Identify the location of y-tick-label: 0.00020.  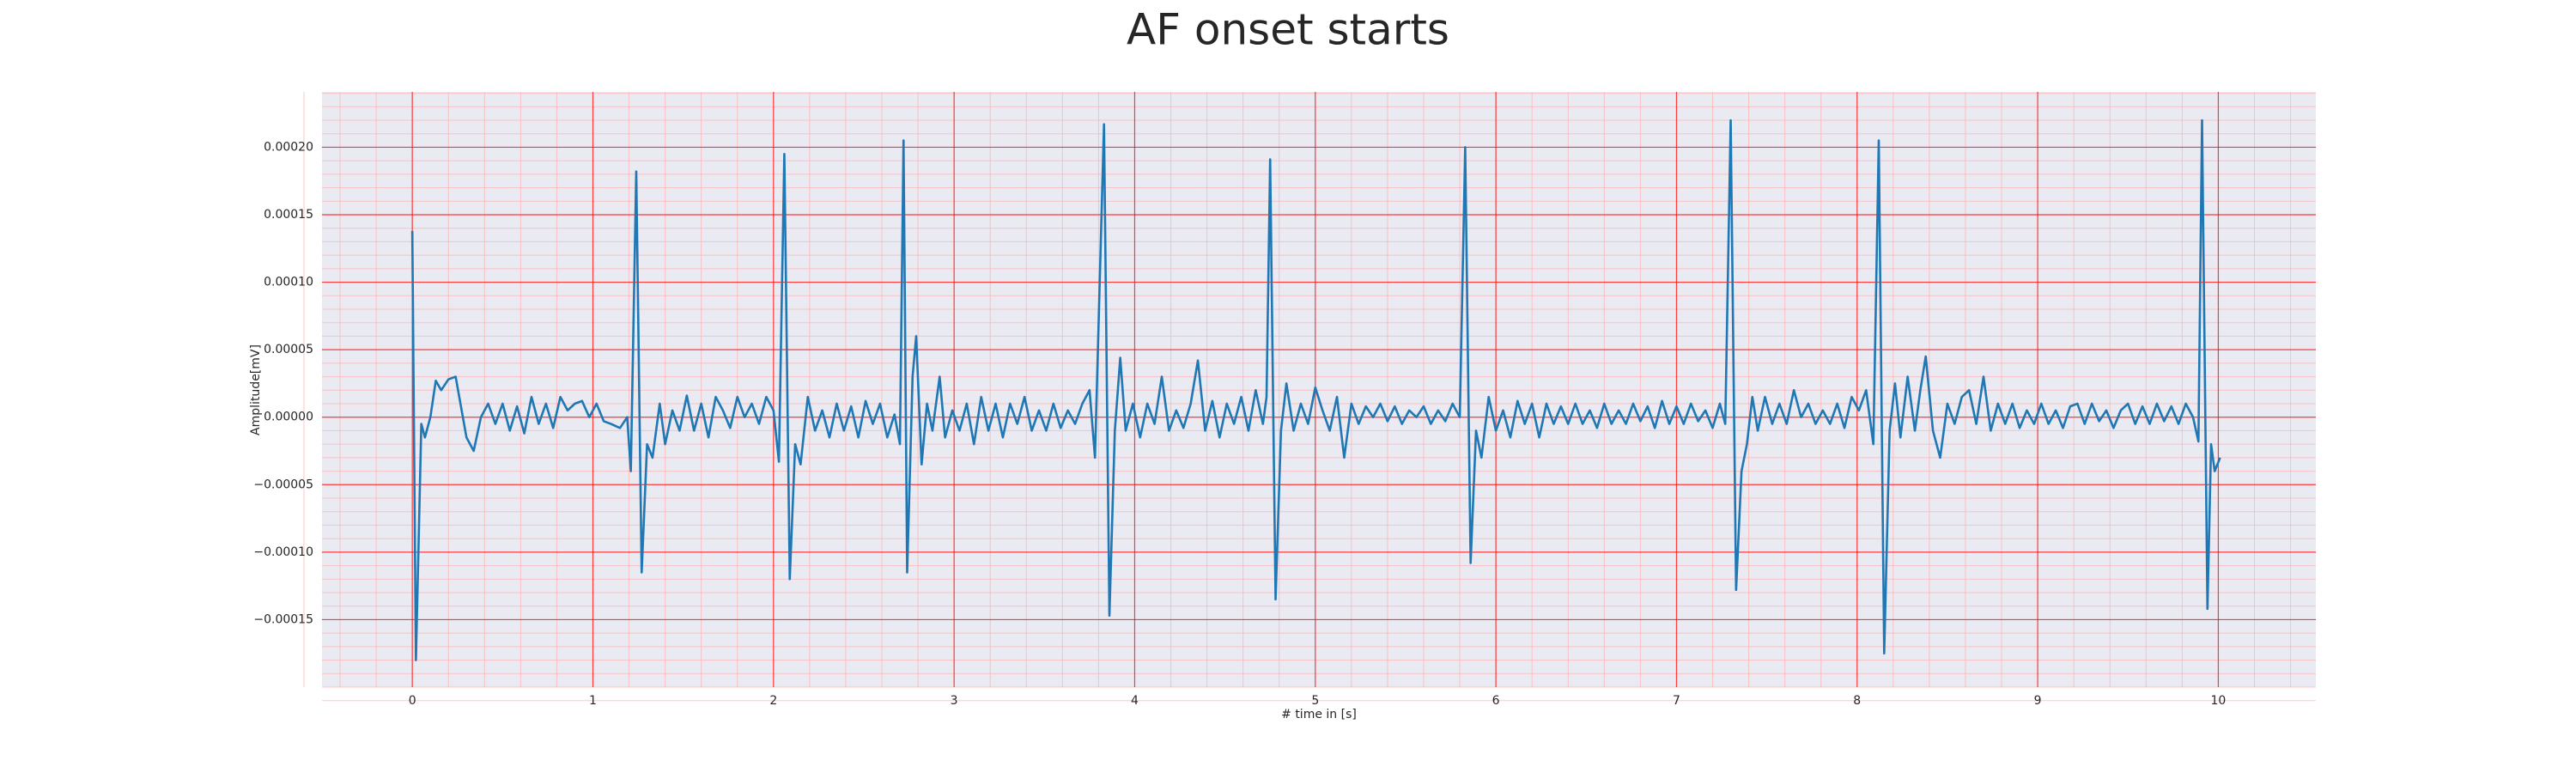
(289, 147).